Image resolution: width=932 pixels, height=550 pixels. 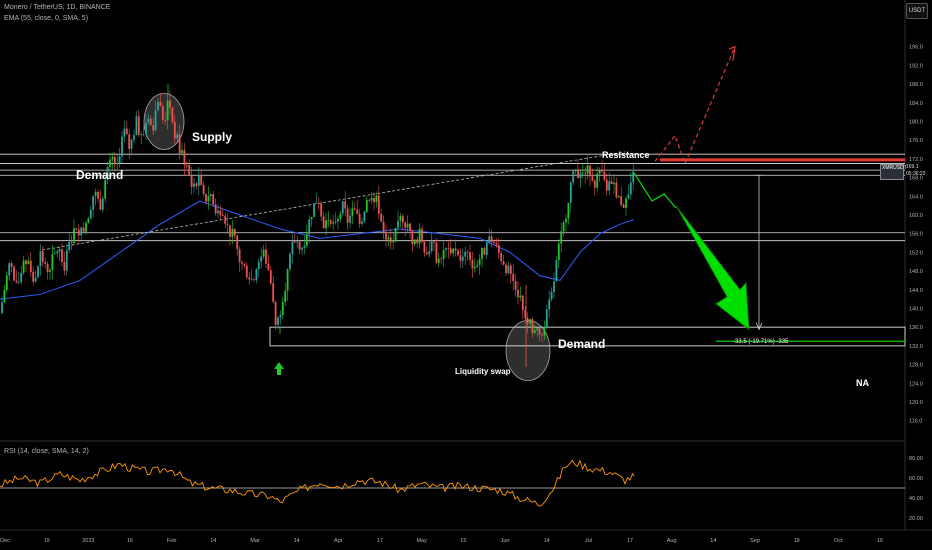 I want to click on up-arrow-marker-icon, so click(x=279, y=368).